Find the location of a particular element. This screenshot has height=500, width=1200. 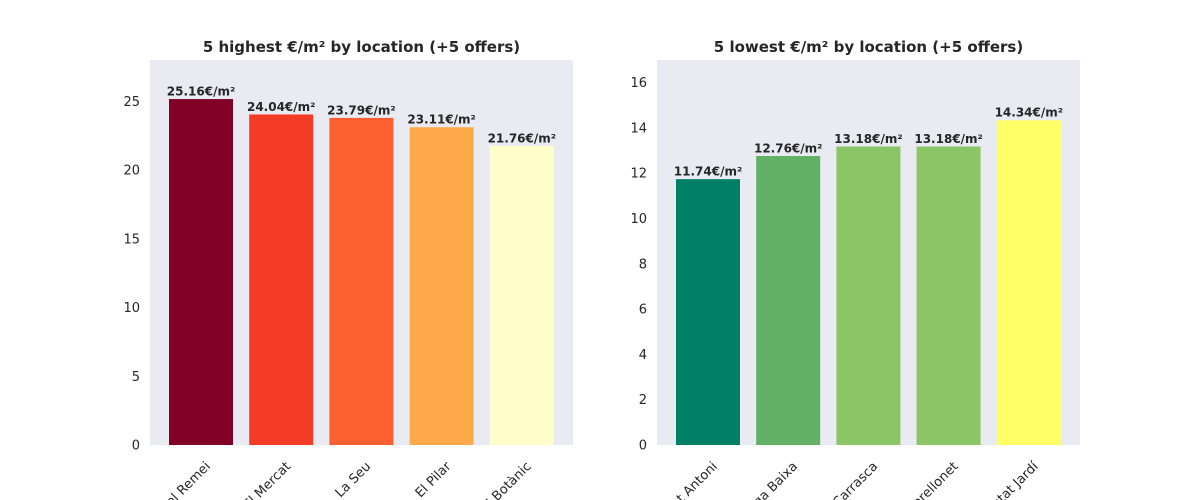

data-label-lowest: 14.34€/m² is located at coordinates (1029, 113).